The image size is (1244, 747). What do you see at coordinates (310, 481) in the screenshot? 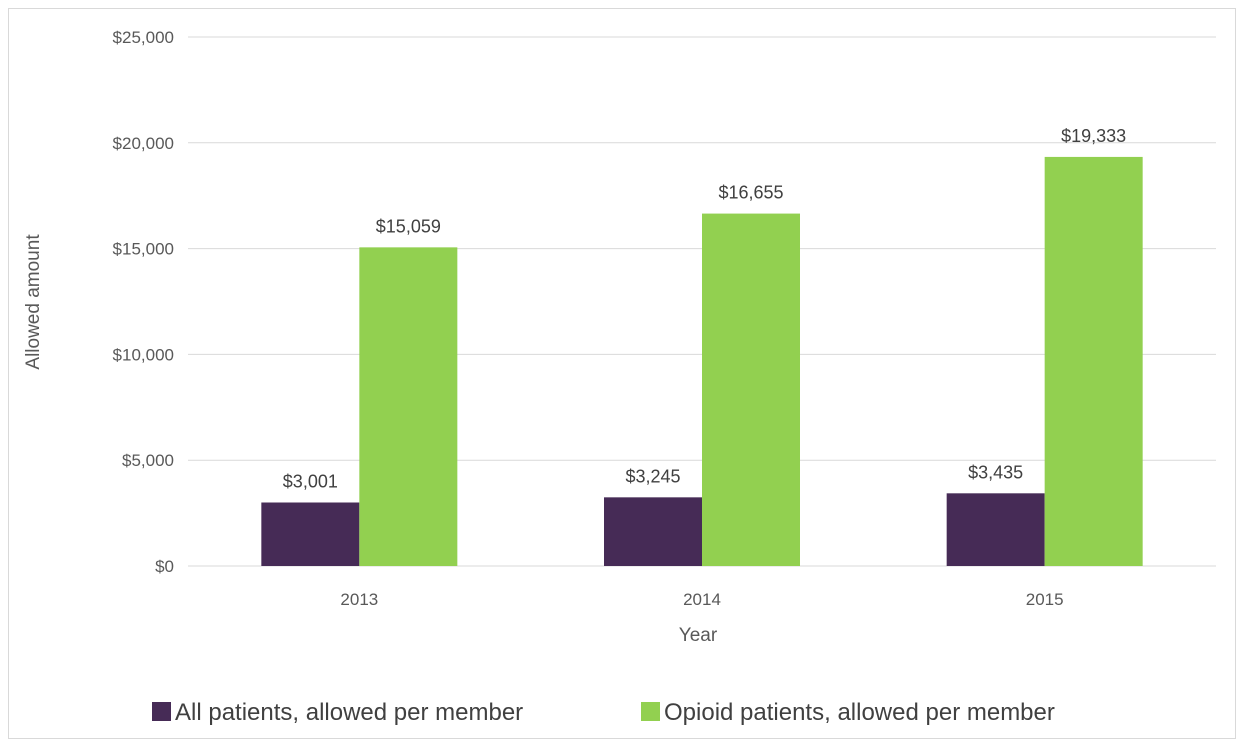
I see `data-label: $3,001` at bounding box center [310, 481].